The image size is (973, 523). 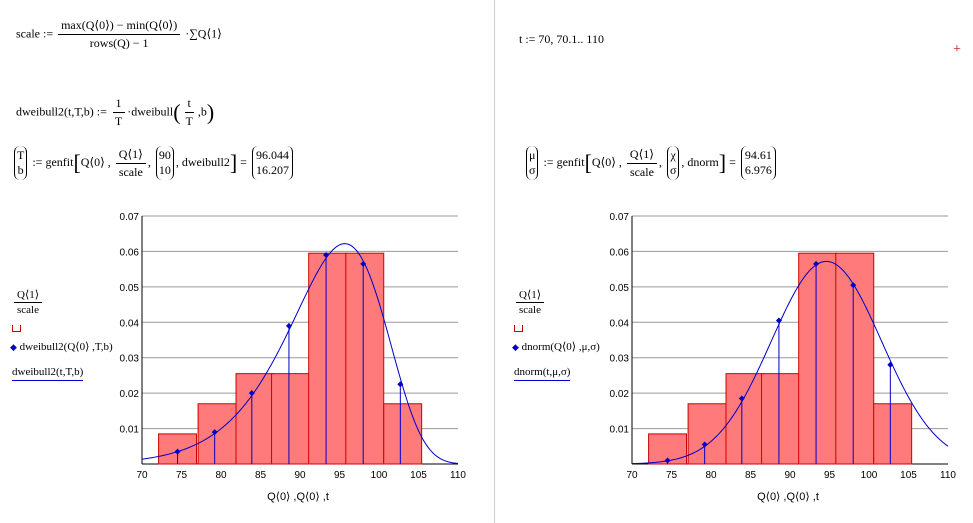 I want to click on t-range-text: t := 70, 70.1.. 110, so click(x=561, y=39).